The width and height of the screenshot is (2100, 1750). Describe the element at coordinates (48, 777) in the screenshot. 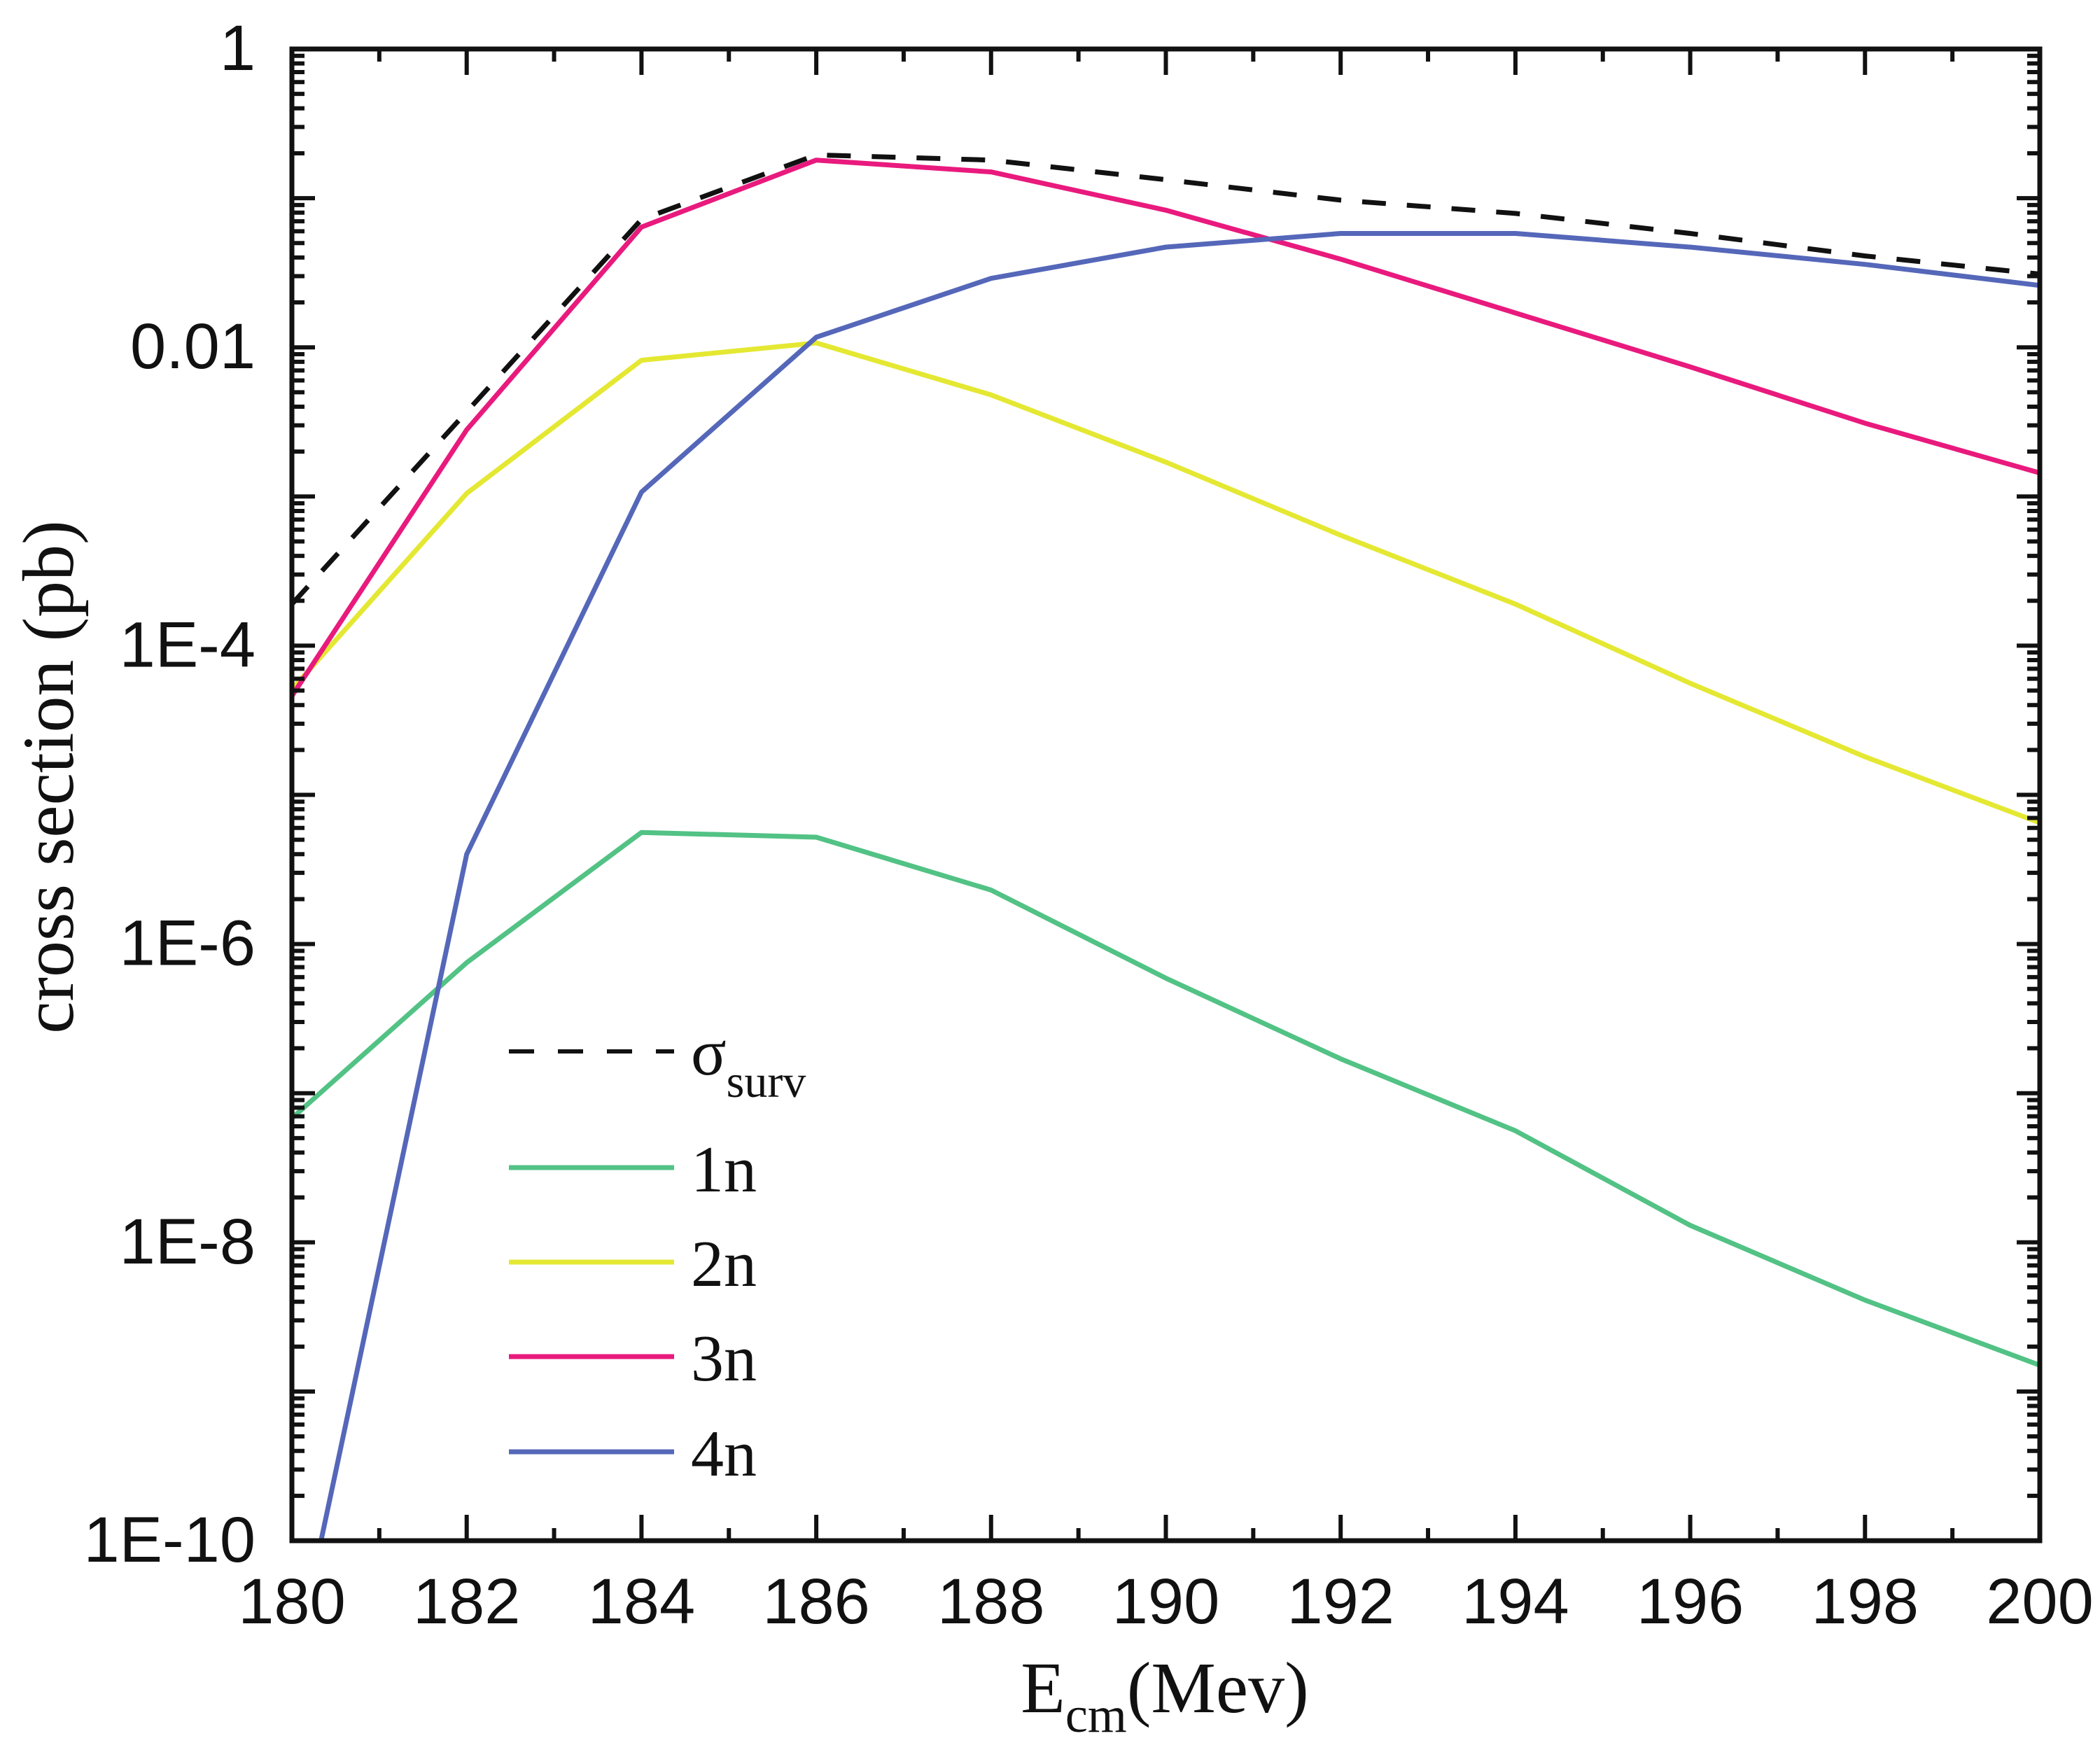

I see `y-axis-title: cross section (pb)` at that location.